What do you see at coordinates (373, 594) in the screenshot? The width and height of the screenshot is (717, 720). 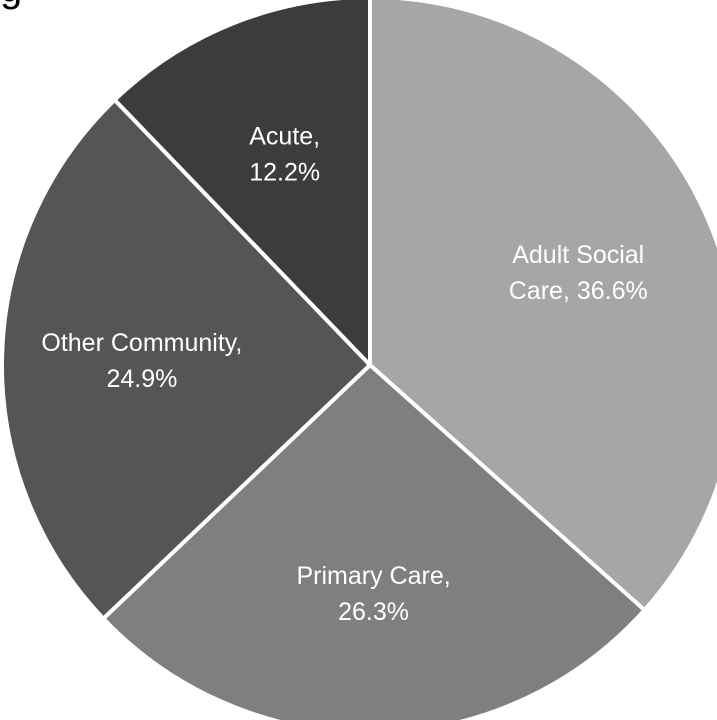 I see `pie-label-primary-care: Primary Care, 26.3%` at bounding box center [373, 594].